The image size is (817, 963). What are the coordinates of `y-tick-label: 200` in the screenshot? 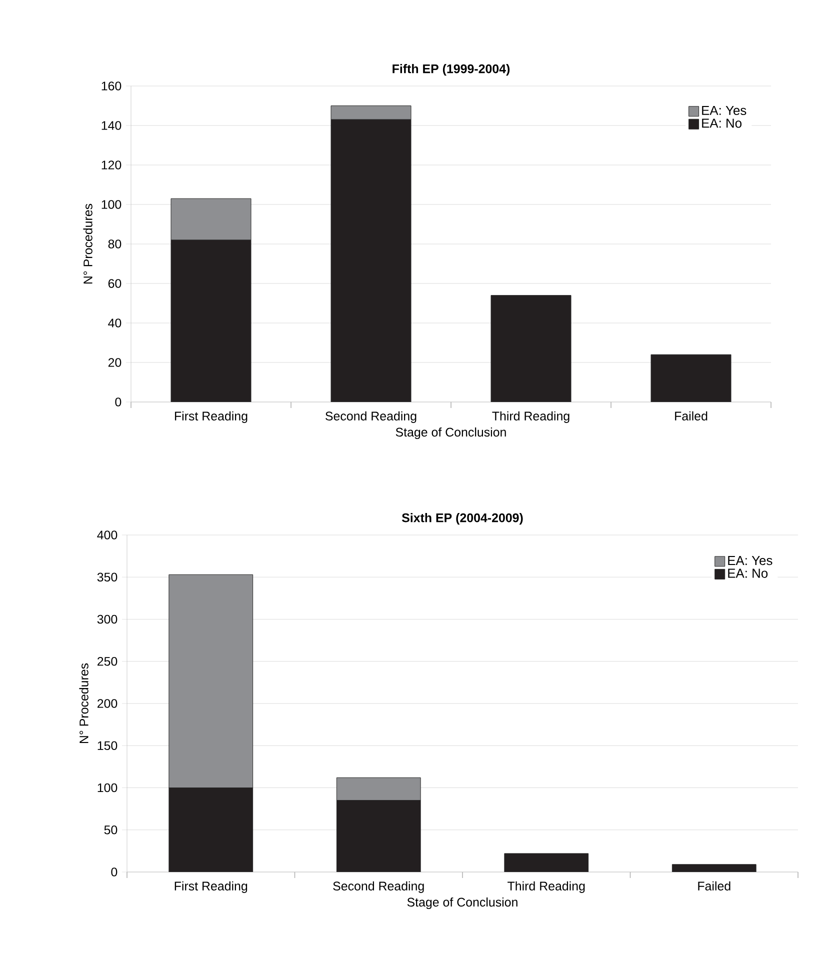 It's located at (107, 703).